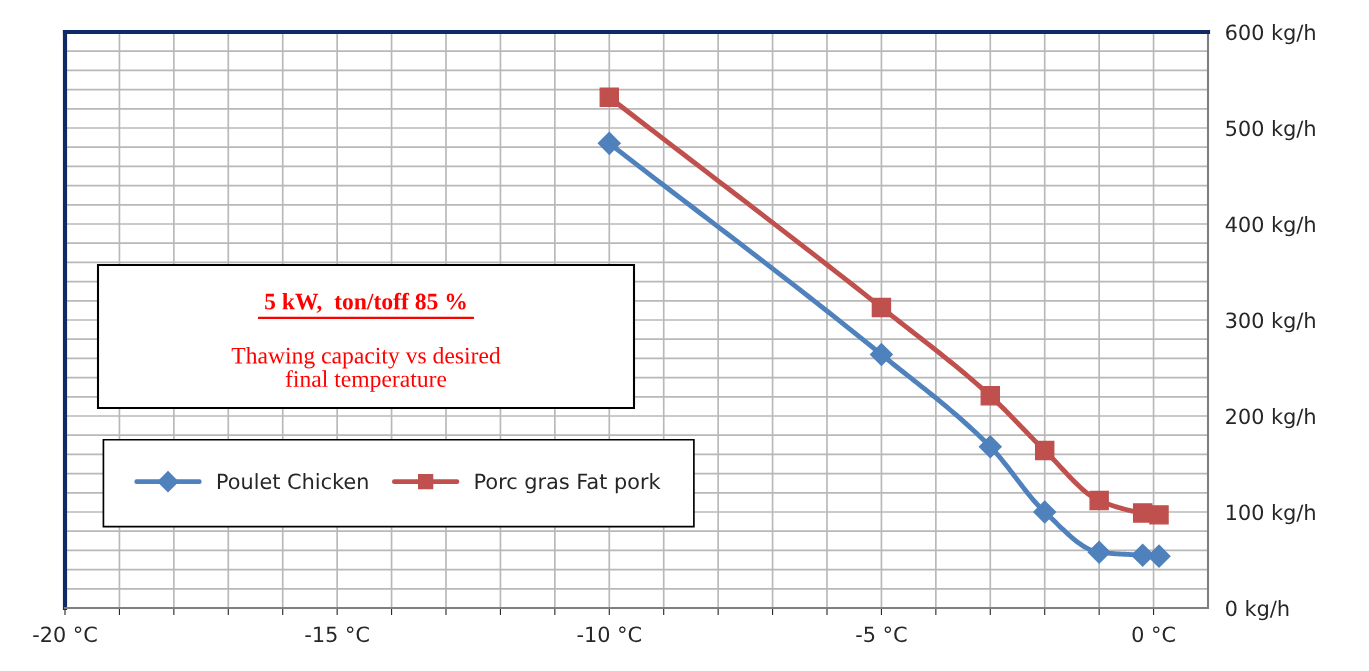 This screenshot has width=1369, height=671. What do you see at coordinates (292, 481) in the screenshot?
I see `legend-label: Poulet Chicken` at bounding box center [292, 481].